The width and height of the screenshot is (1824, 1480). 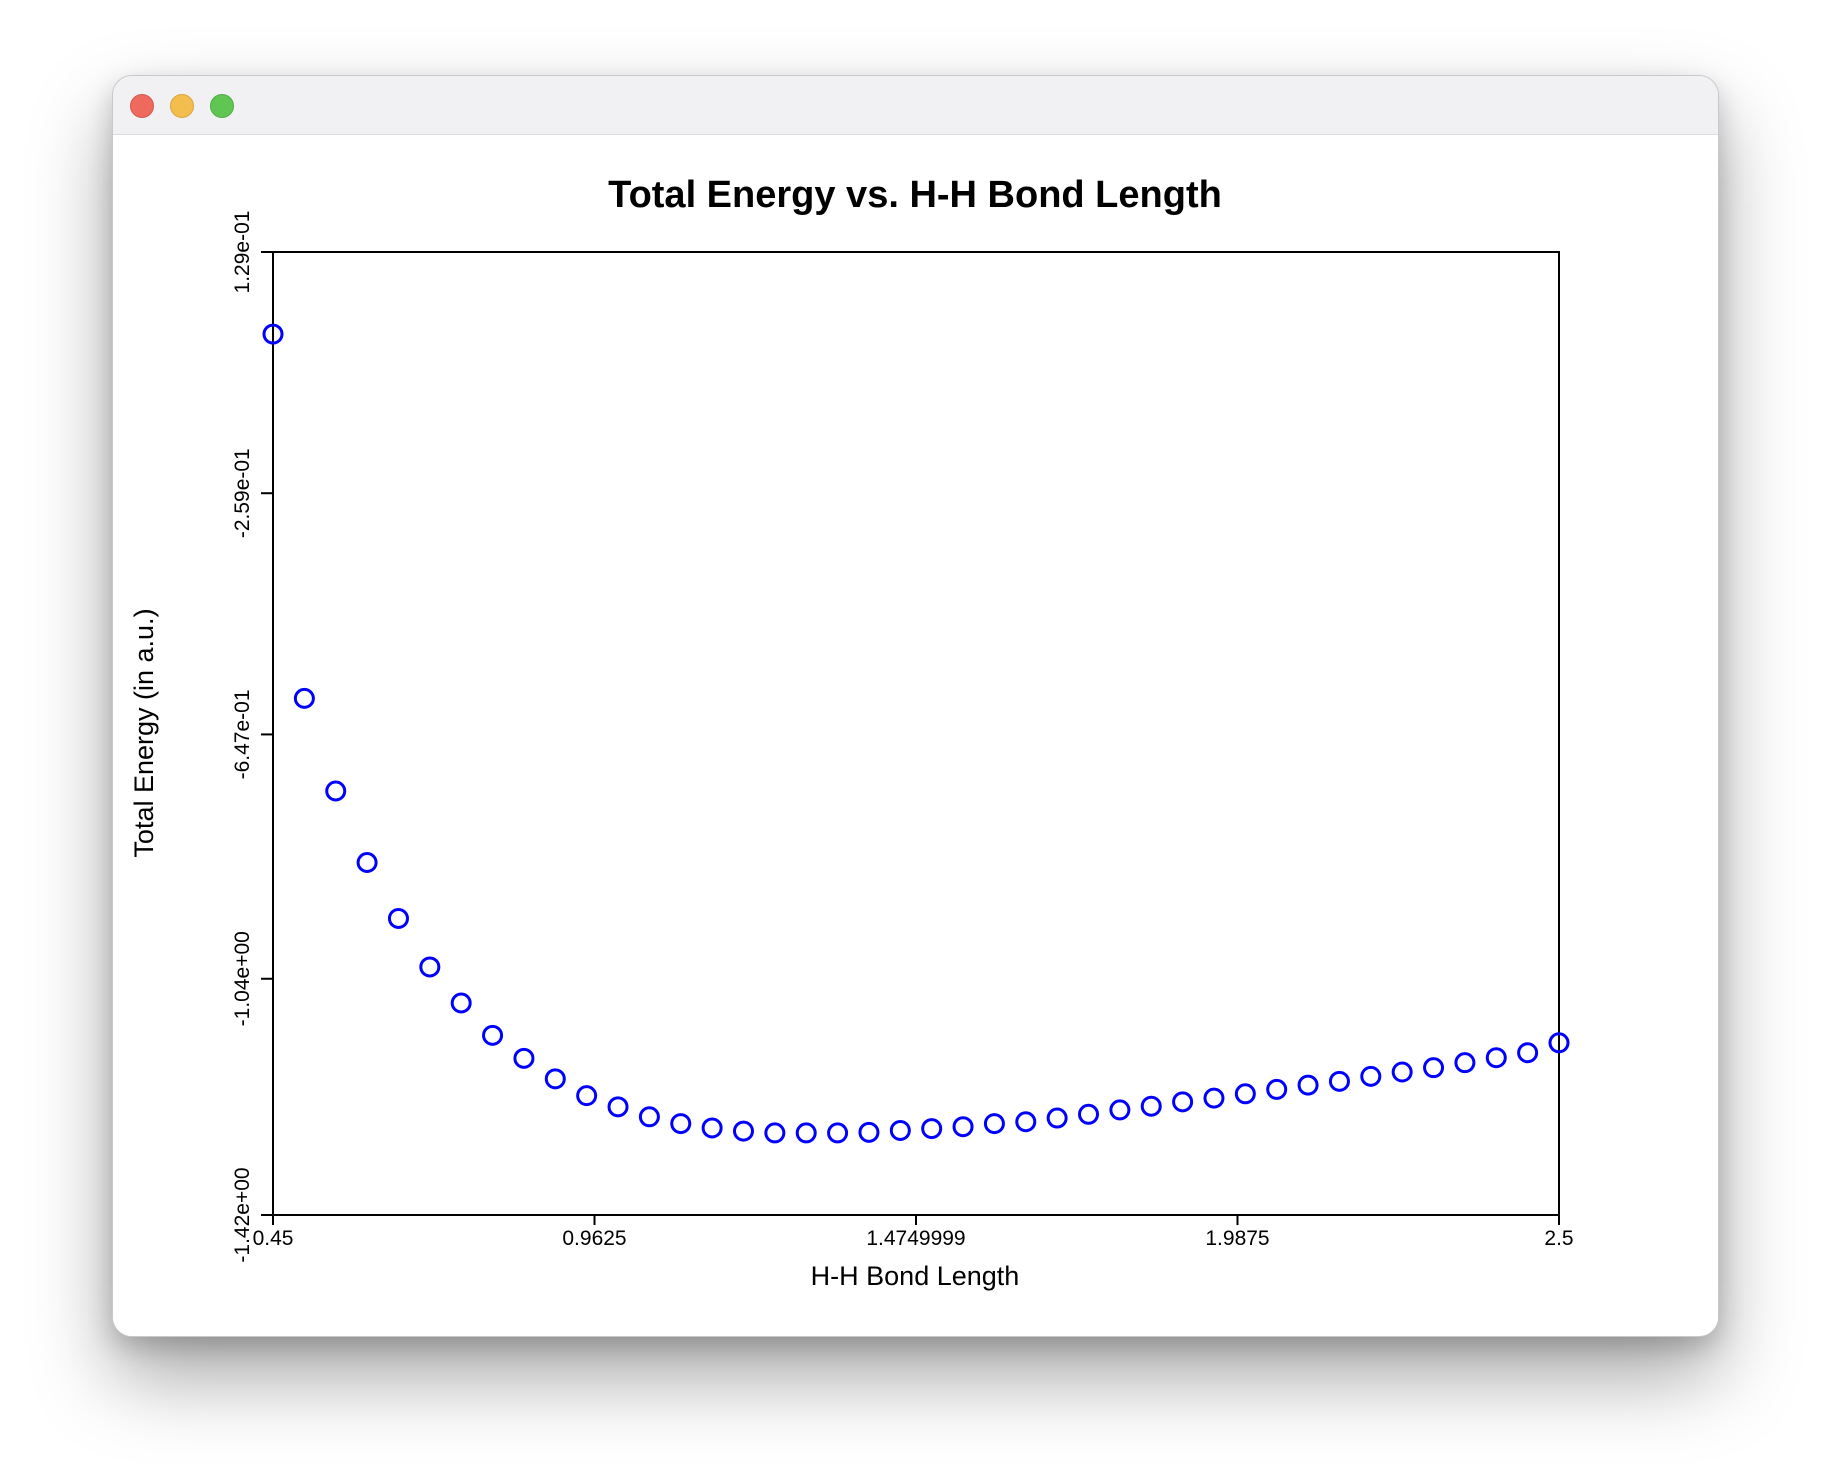 I want to click on minimize-button, so click(x=182, y=106).